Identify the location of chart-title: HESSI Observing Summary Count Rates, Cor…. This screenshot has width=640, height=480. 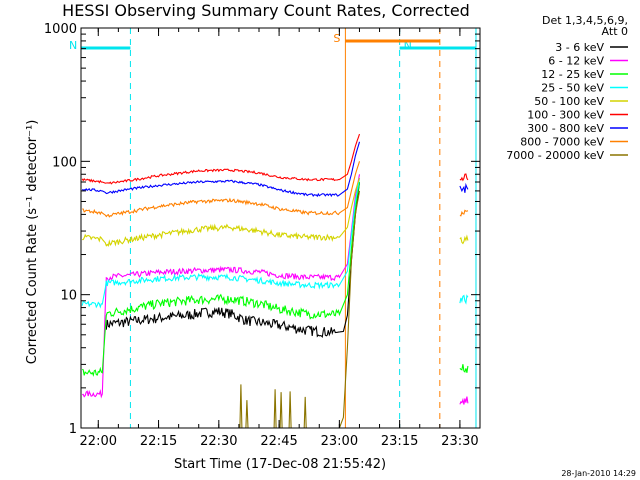
(266, 10).